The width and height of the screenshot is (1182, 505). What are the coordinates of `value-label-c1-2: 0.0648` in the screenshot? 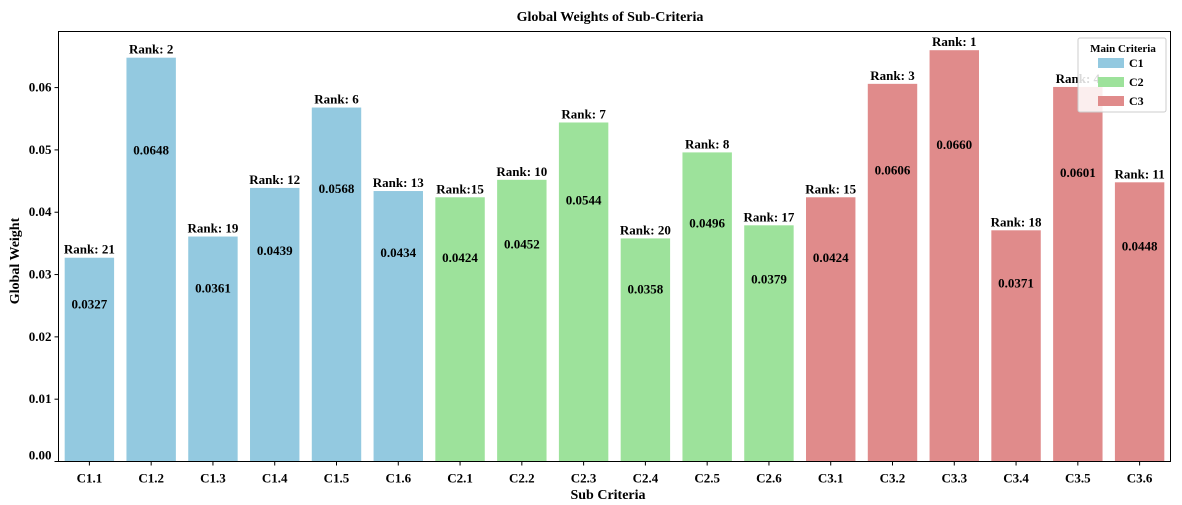 It's located at (151, 150).